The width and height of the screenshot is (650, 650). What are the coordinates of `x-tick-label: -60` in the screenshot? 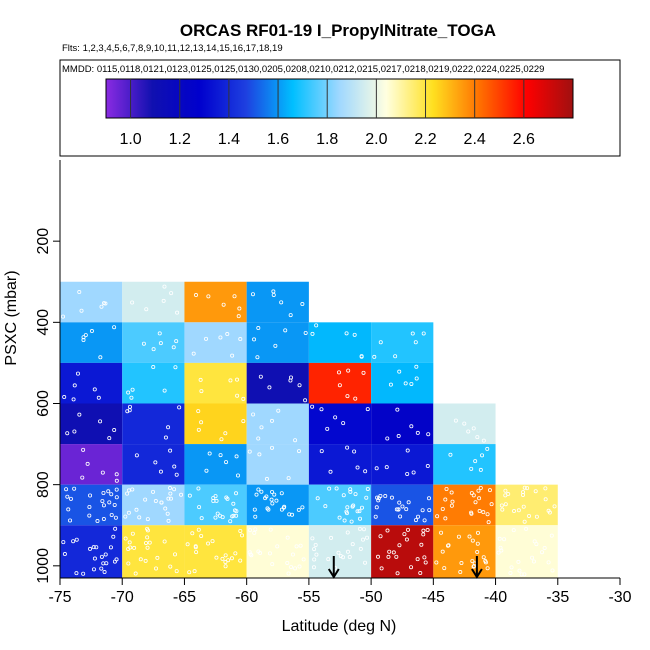 It's located at (246, 597).